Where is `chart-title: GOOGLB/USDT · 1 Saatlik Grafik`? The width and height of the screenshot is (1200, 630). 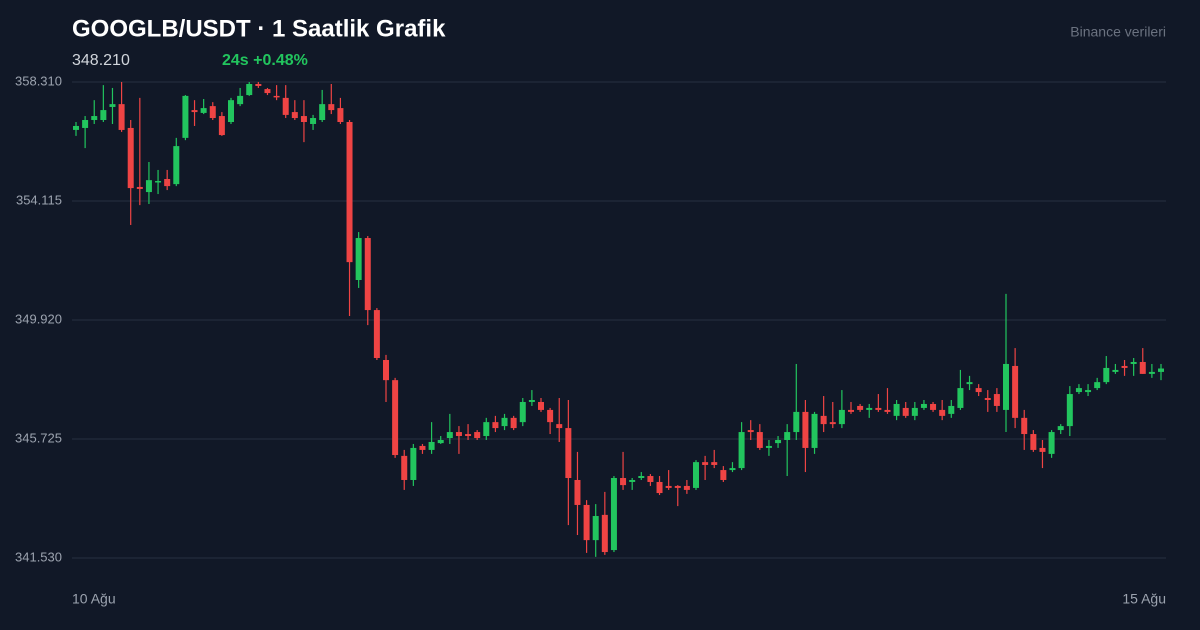
chart-title: GOOGLB/USDT · 1 Saatlik Grafik is located at coordinates (259, 28).